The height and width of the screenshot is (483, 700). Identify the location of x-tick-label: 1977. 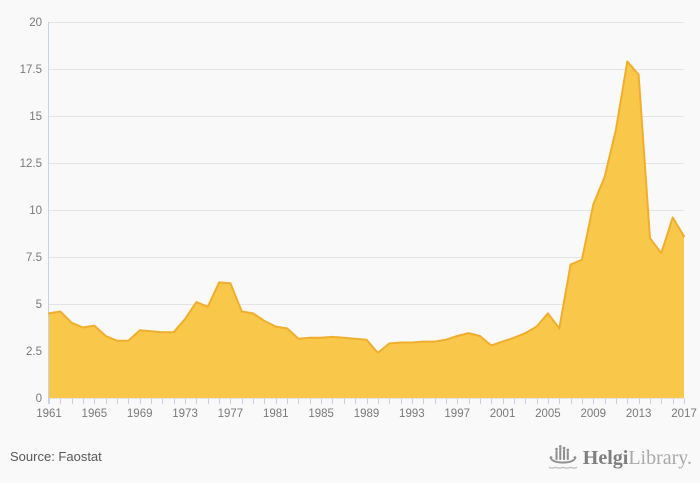
(231, 414).